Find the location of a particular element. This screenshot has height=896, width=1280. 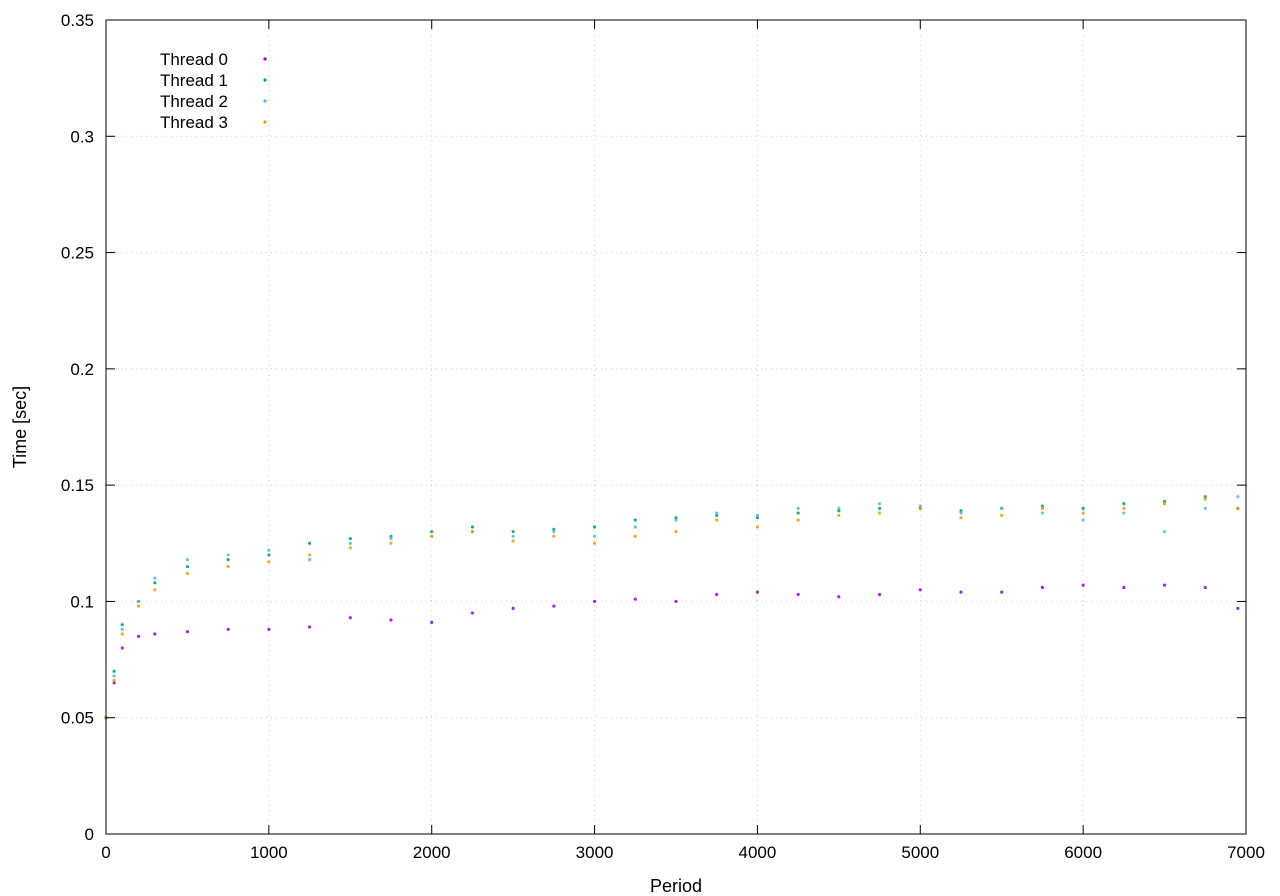

x-tick-label: 7000 is located at coordinates (1246, 852).